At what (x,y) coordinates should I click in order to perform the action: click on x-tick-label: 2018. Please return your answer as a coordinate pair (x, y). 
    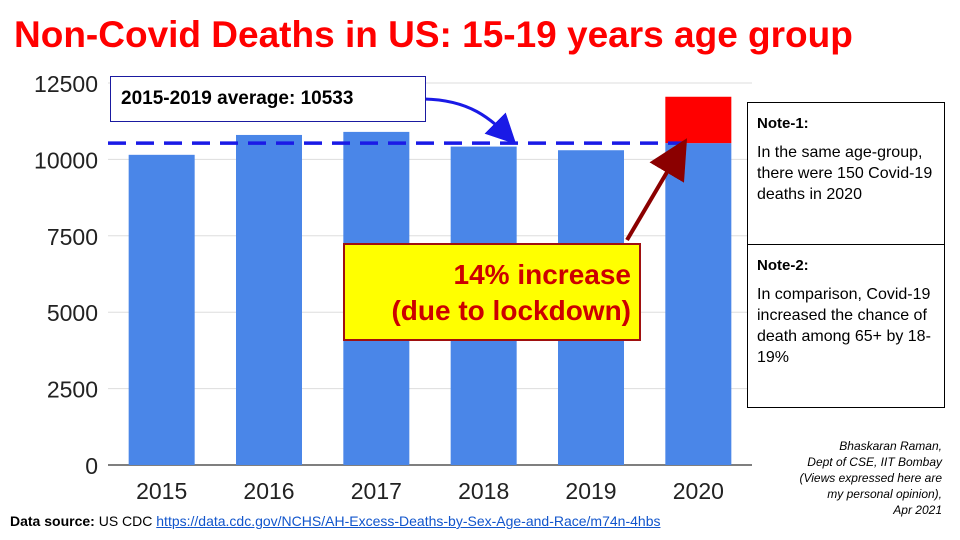
    Looking at the image, I should click on (483, 491).